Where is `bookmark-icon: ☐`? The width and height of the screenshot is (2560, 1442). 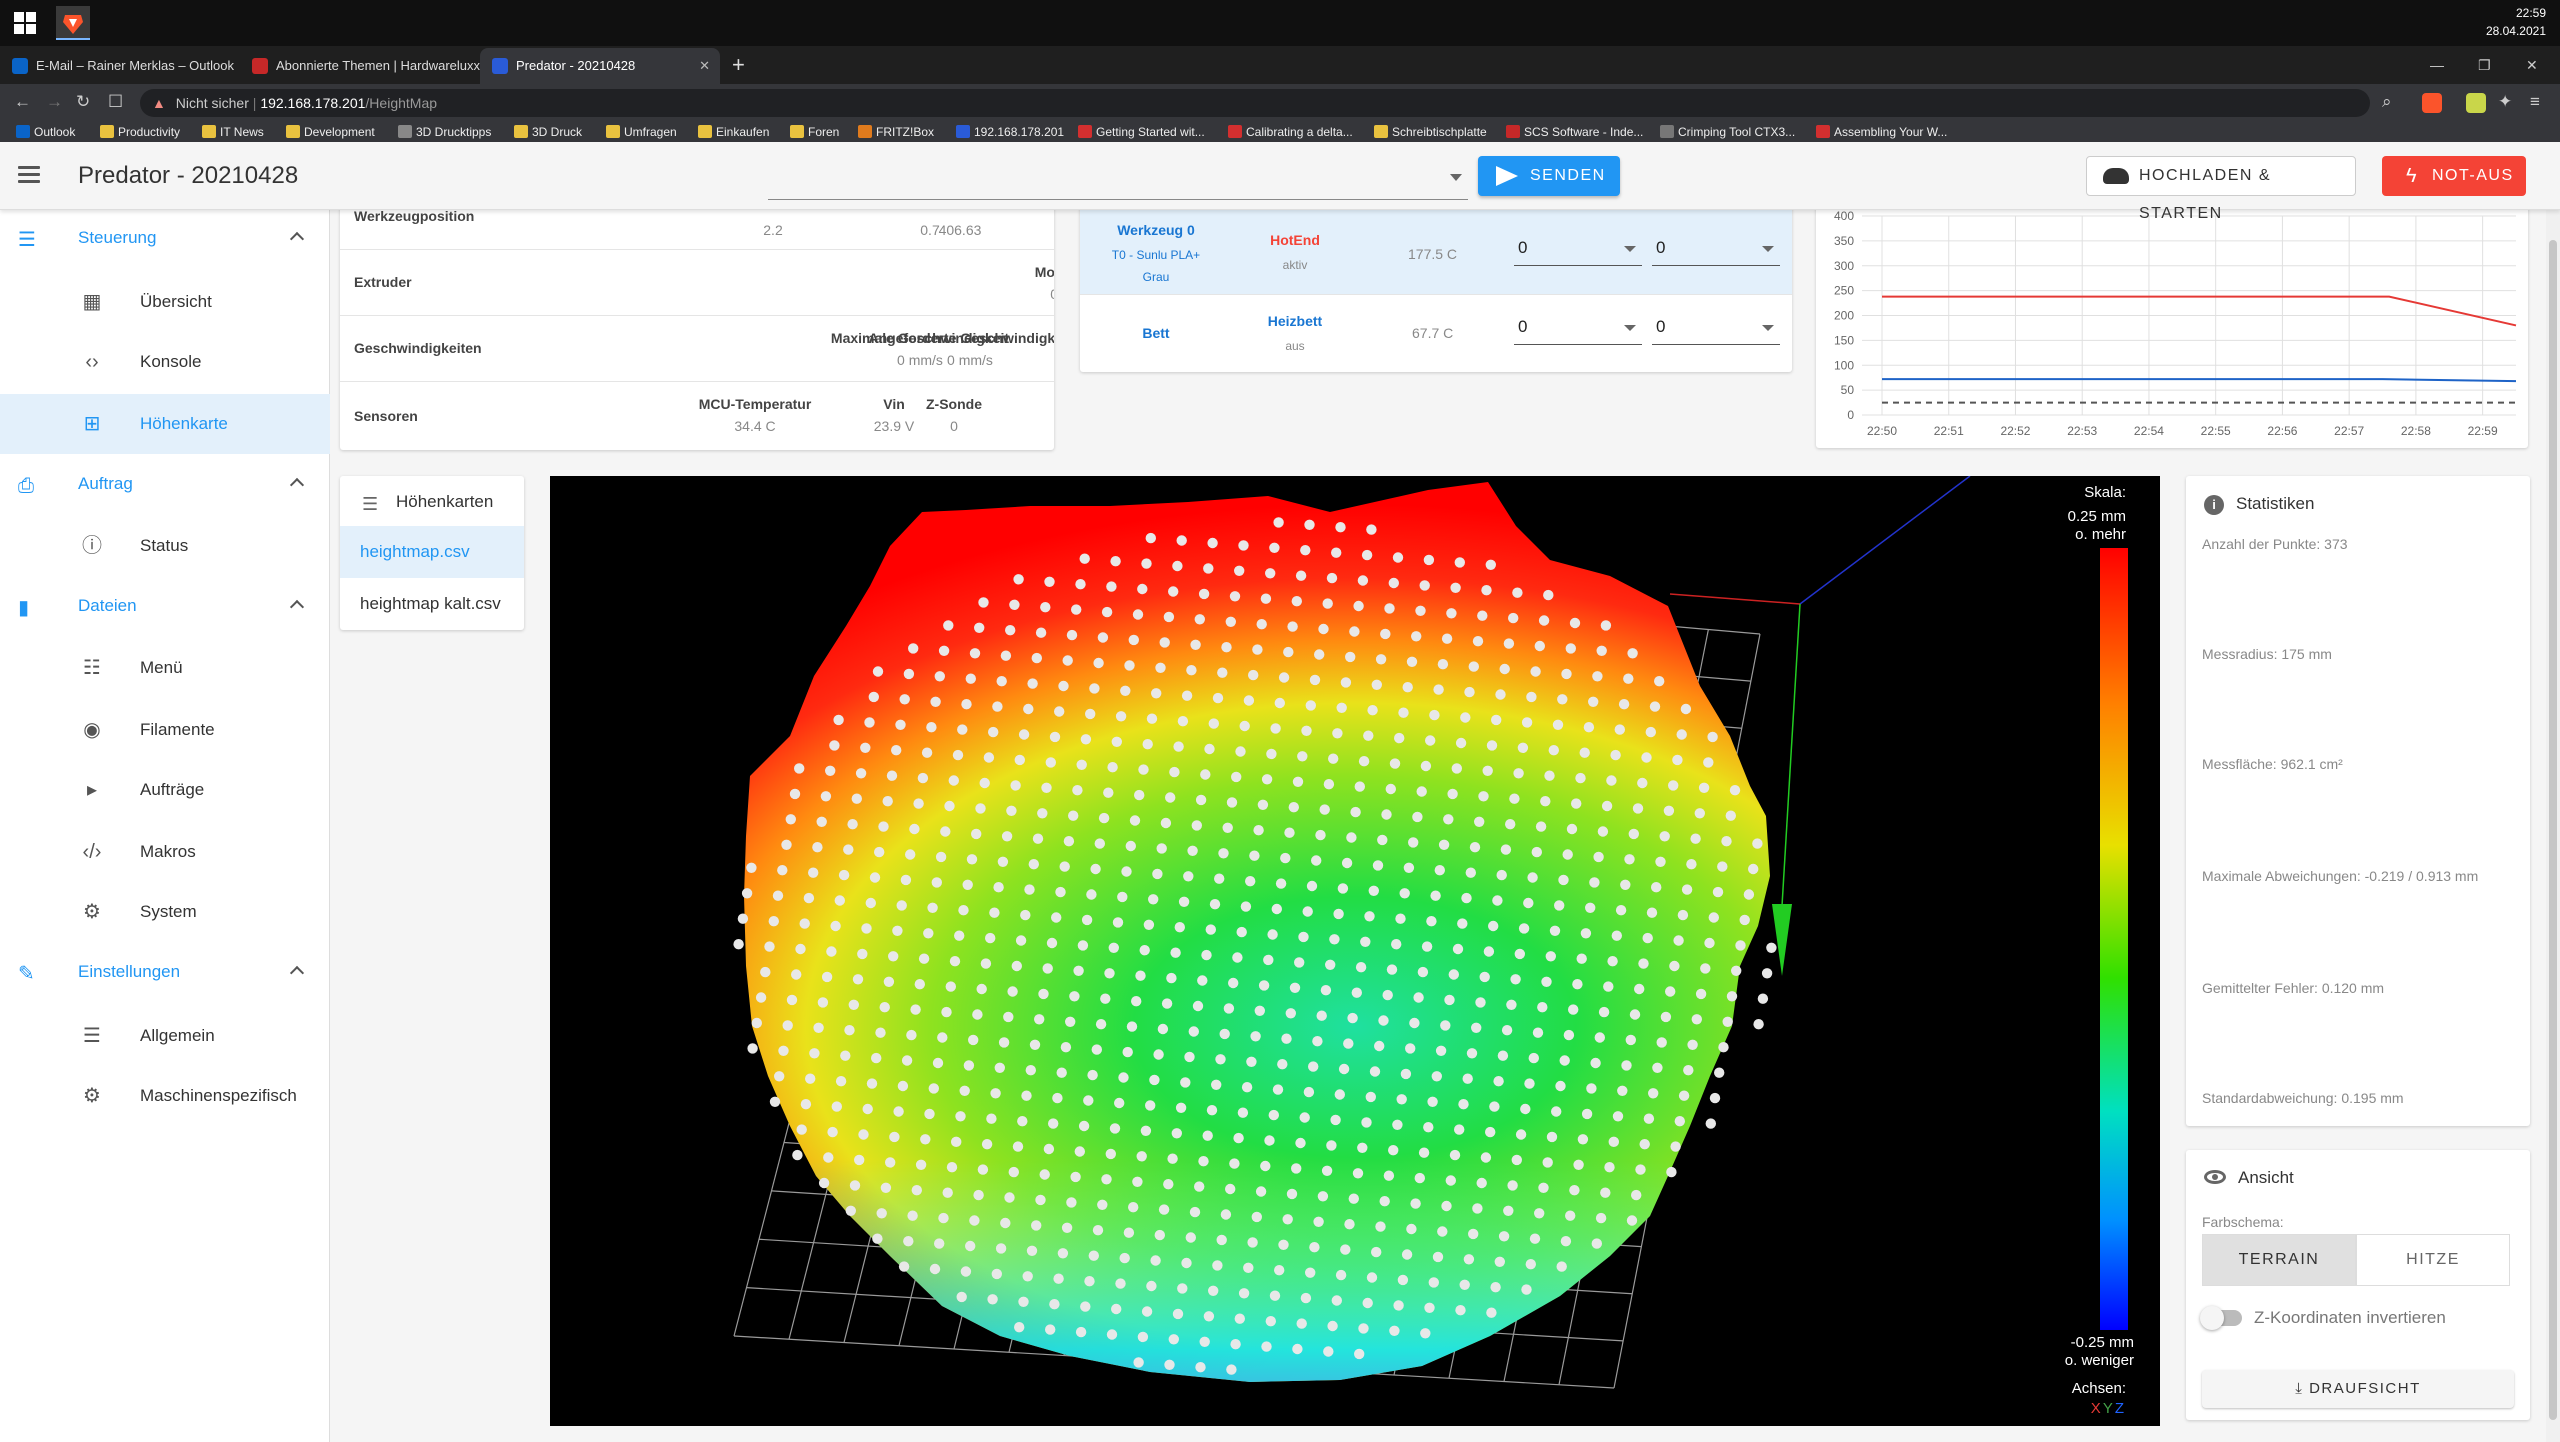
bookmark-icon: ☐ is located at coordinates (116, 101).